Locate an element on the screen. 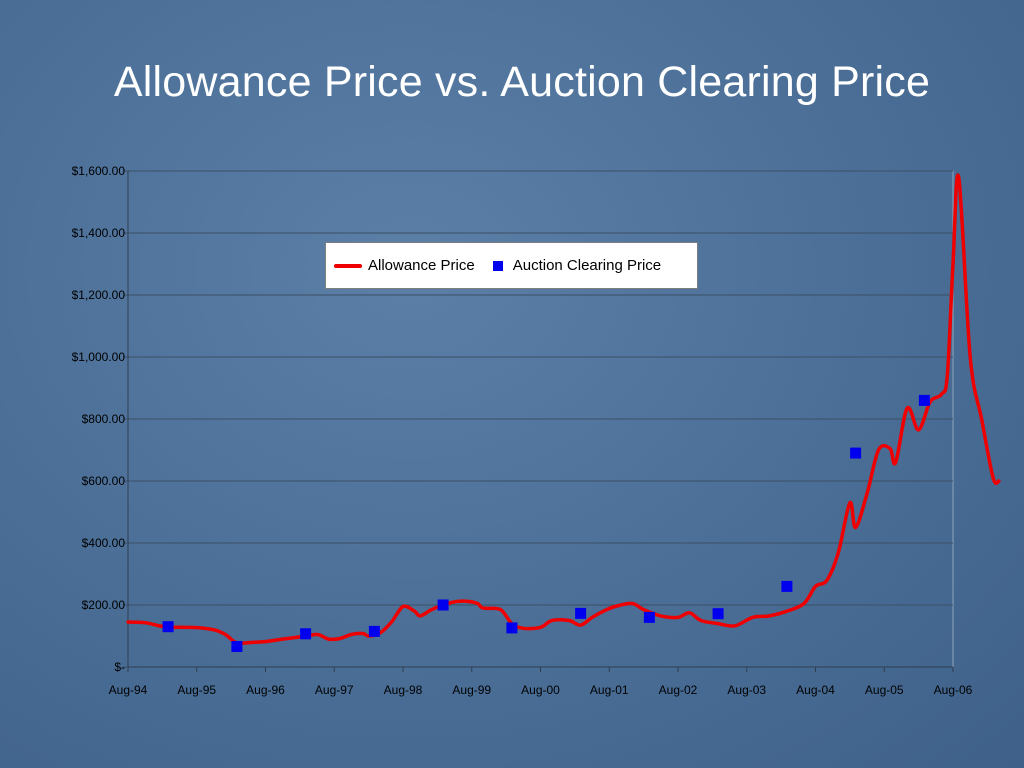 The image size is (1024, 768). x-tick-label: Aug-03 is located at coordinates (746, 690).